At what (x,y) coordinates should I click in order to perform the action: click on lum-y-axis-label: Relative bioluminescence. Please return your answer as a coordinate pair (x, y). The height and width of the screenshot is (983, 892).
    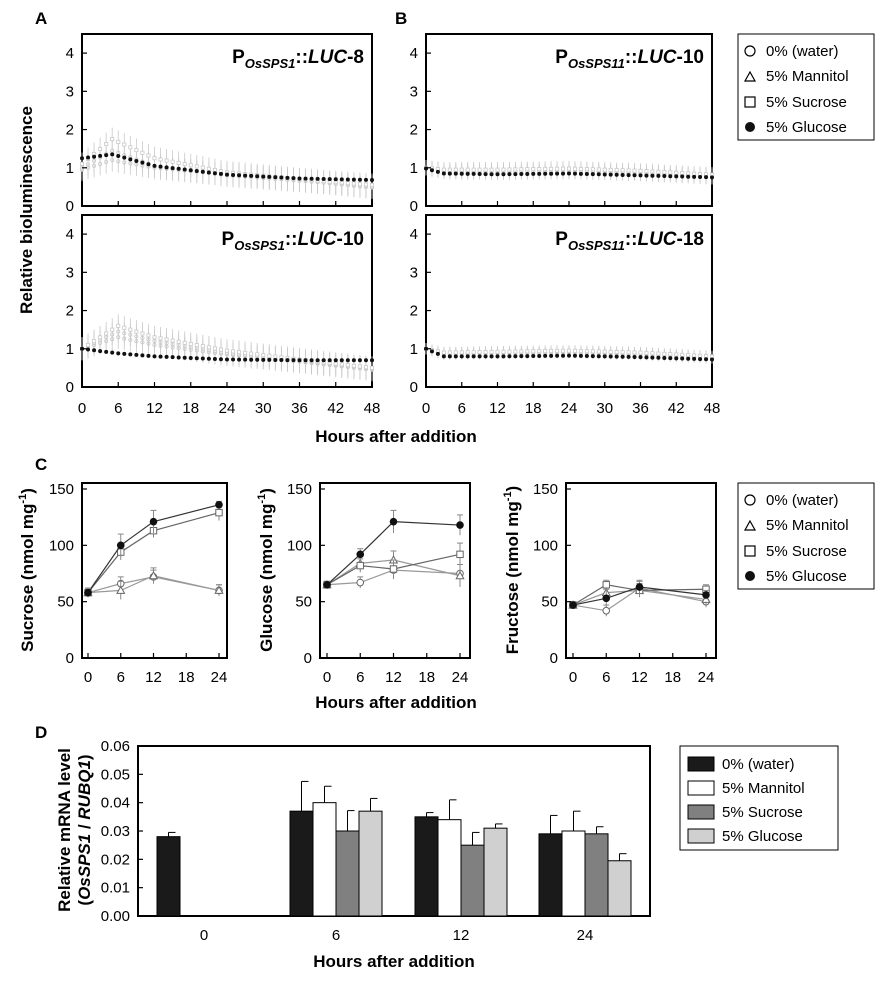
    Looking at the image, I should click on (26, 210).